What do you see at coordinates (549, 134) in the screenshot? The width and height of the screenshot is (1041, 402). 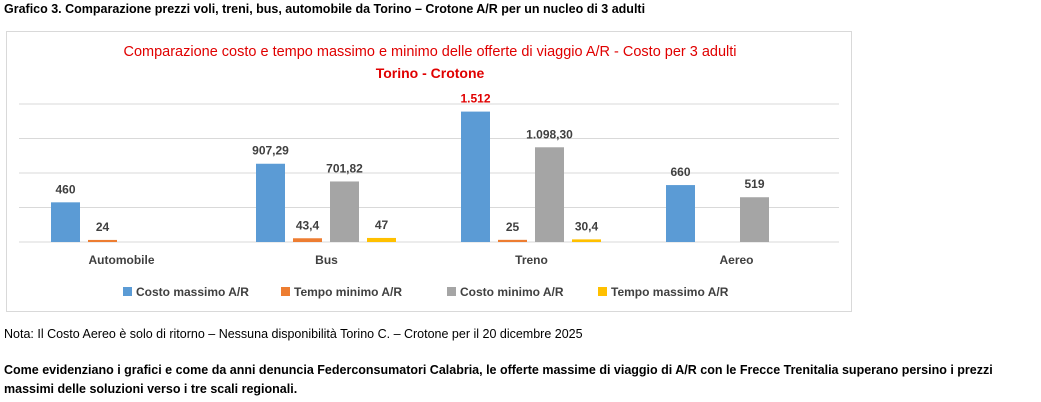 I see `data-label-treno-series-3: 1.098,30` at bounding box center [549, 134].